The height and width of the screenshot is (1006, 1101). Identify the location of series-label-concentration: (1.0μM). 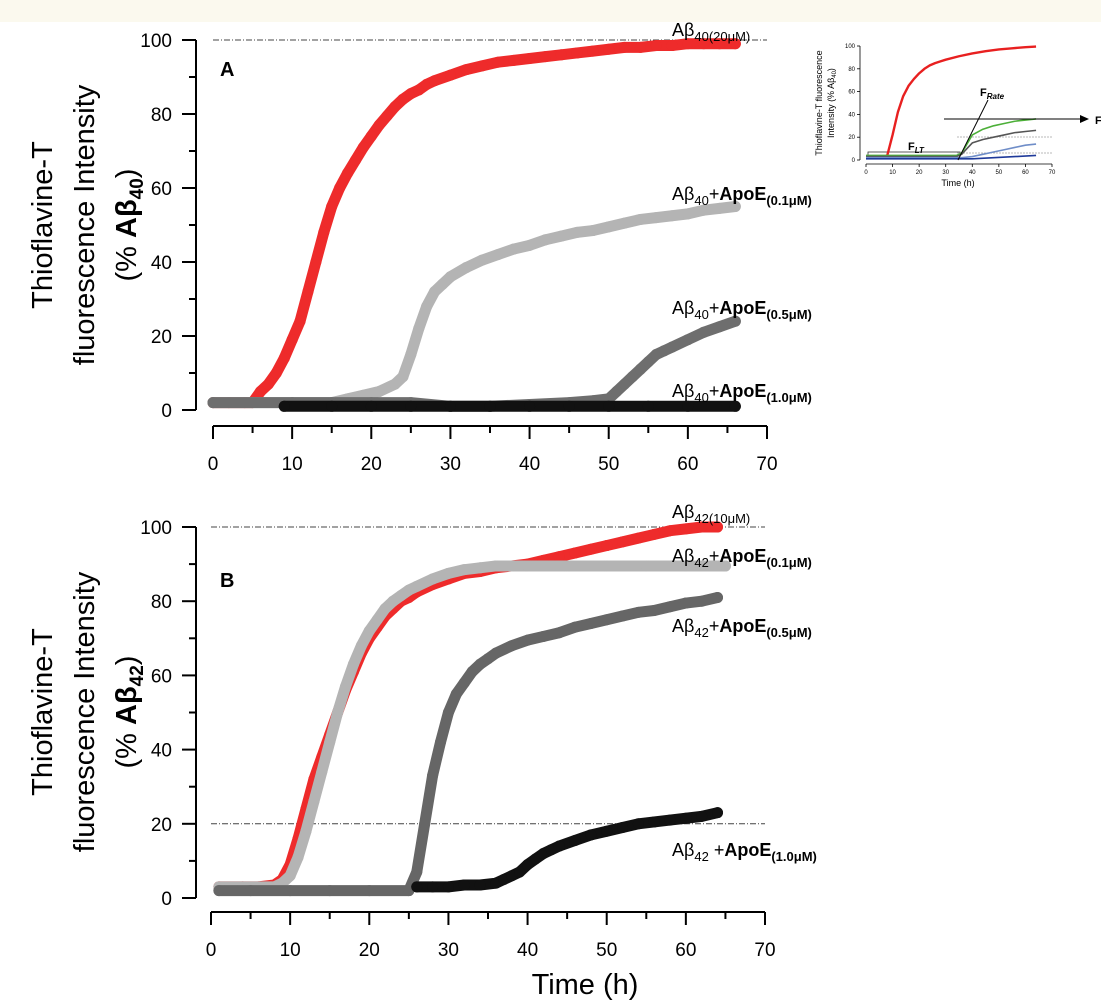
(789, 397).